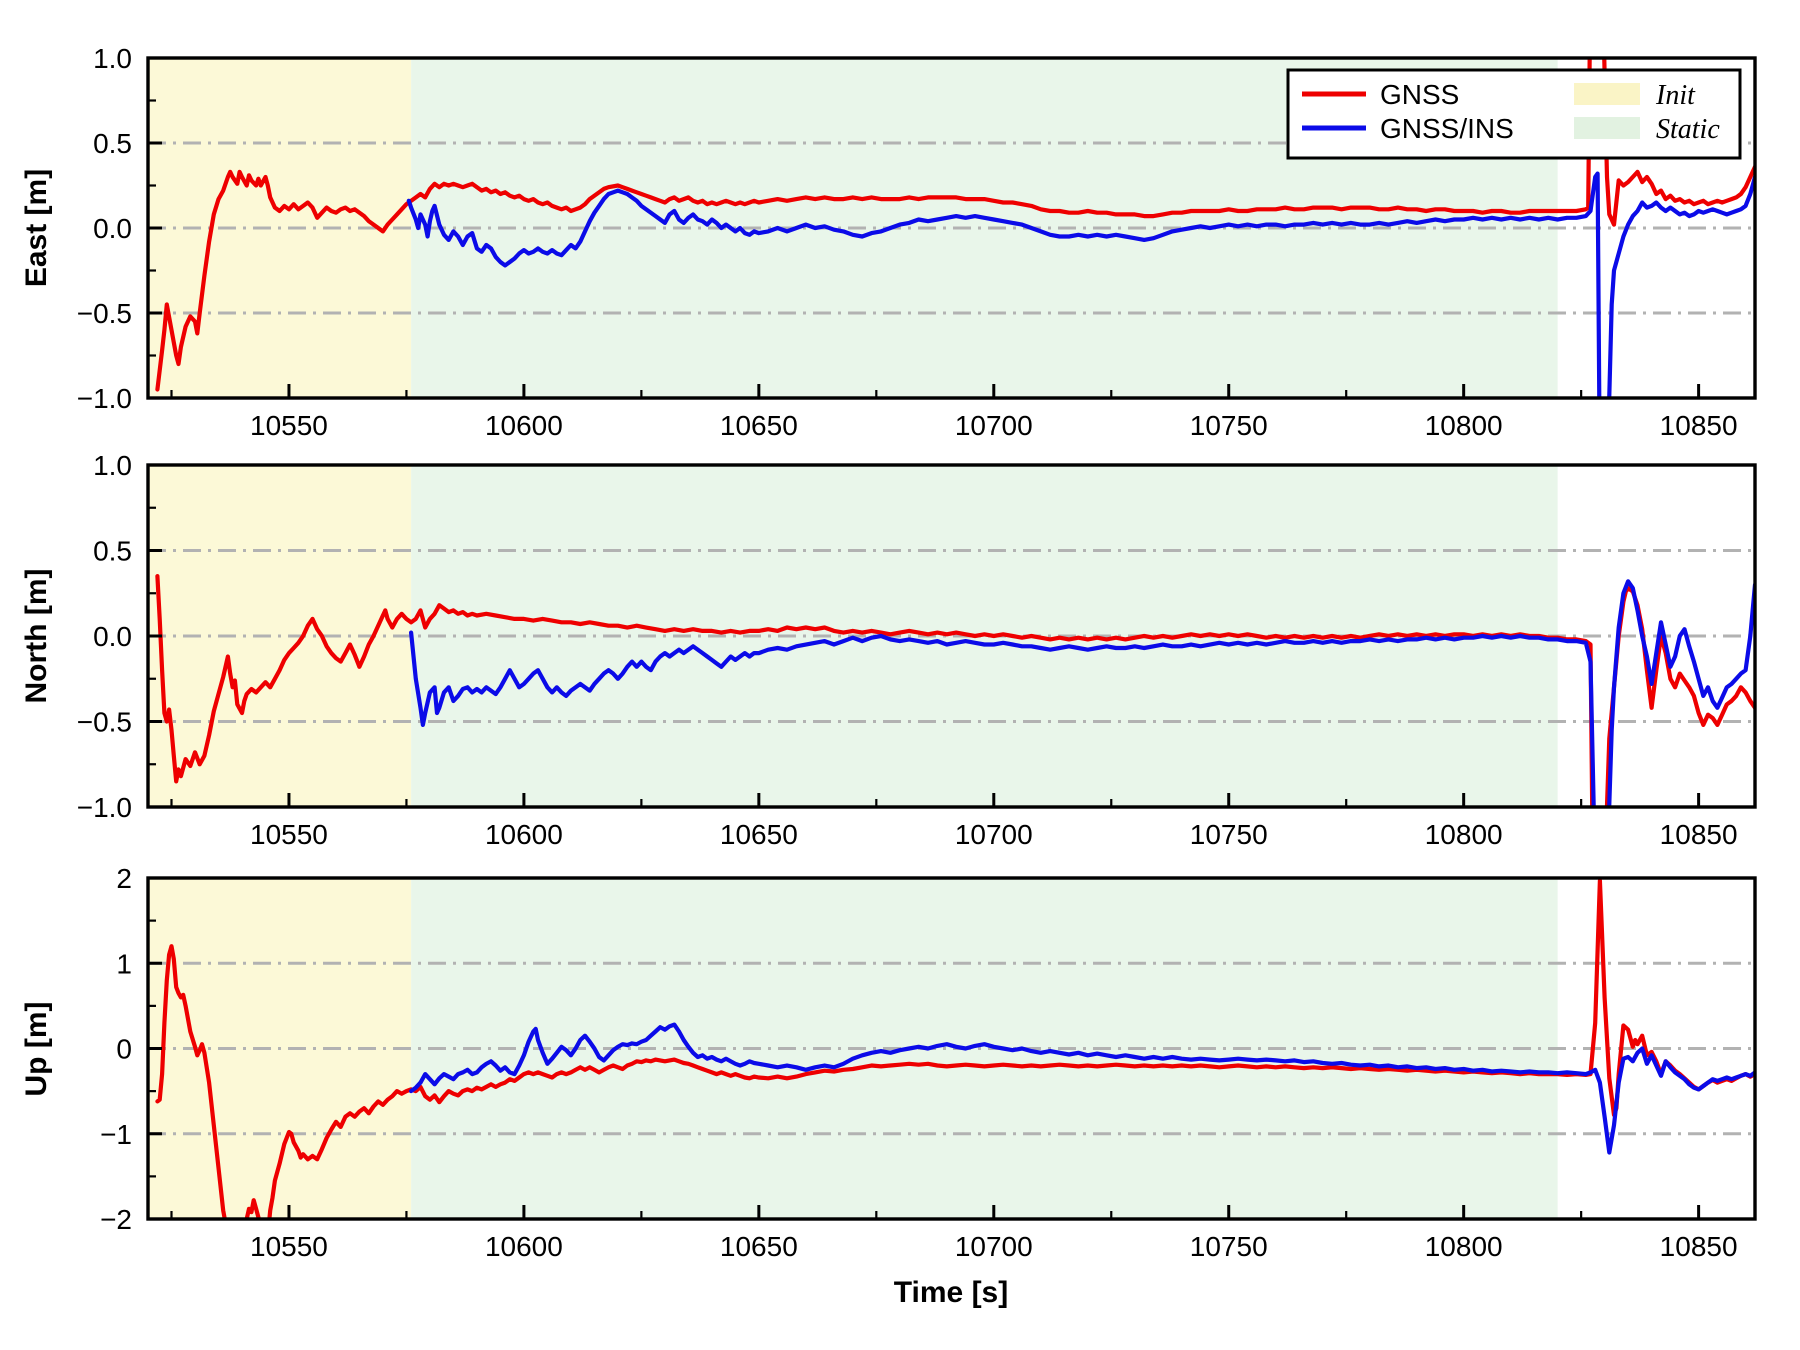  Describe the element at coordinates (36, 1049) in the screenshot. I see `y-axis-label-up: Up [m]` at that location.